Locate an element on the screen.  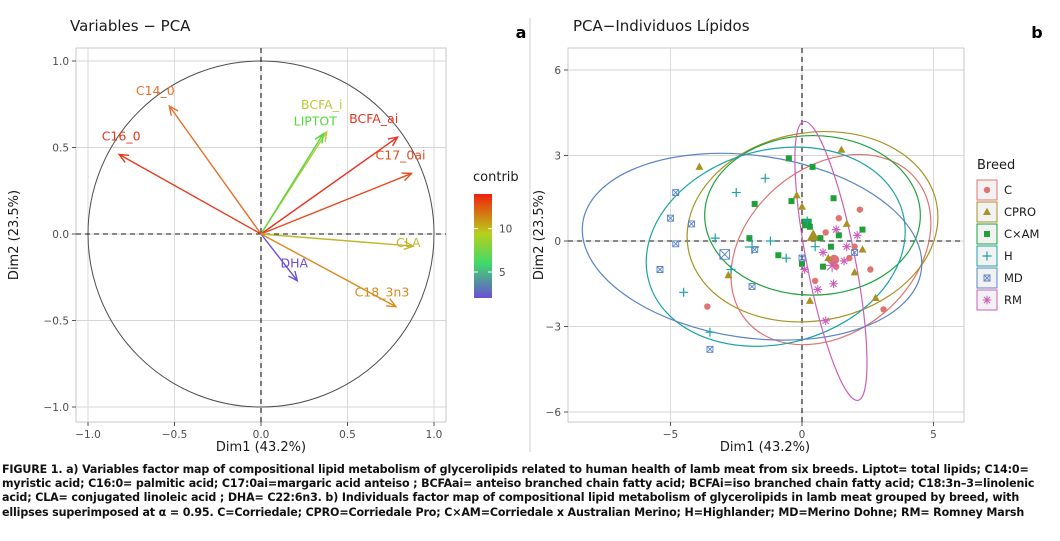
breed-legend-title: Breed is located at coordinates (996, 165).